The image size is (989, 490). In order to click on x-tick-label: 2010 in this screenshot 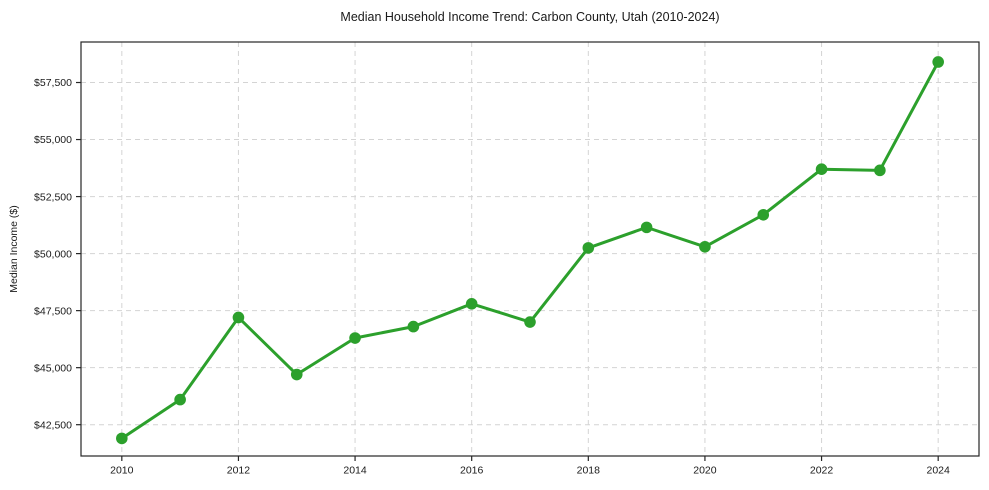, I will do `click(122, 471)`.